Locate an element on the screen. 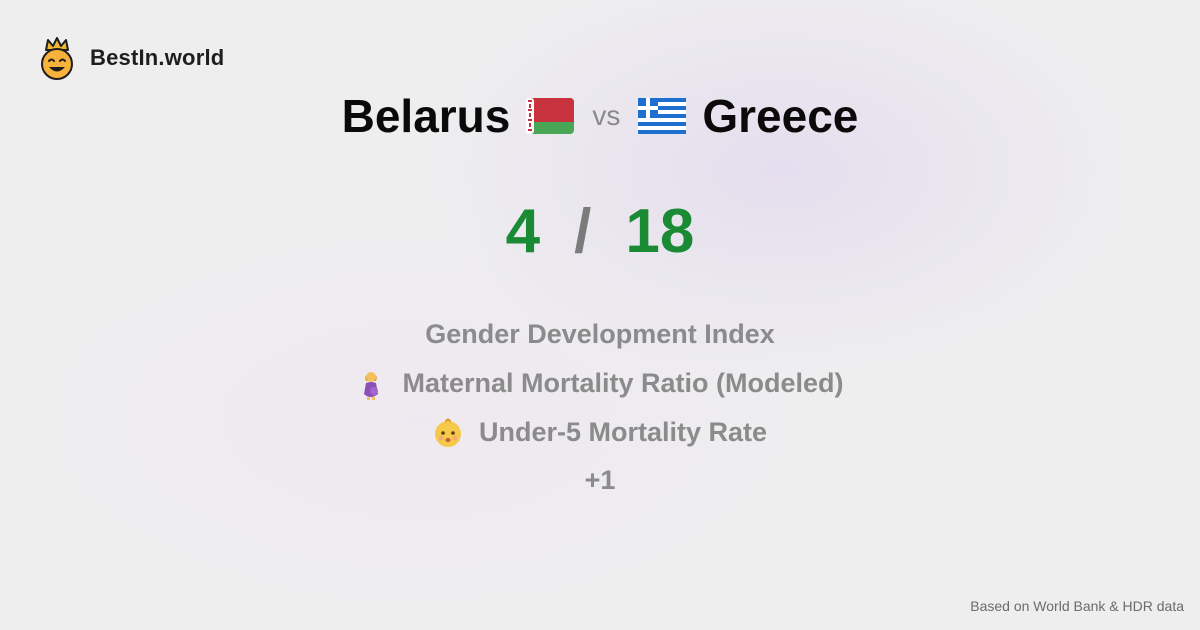  score-display: 4 / 18 is located at coordinates (600, 232).